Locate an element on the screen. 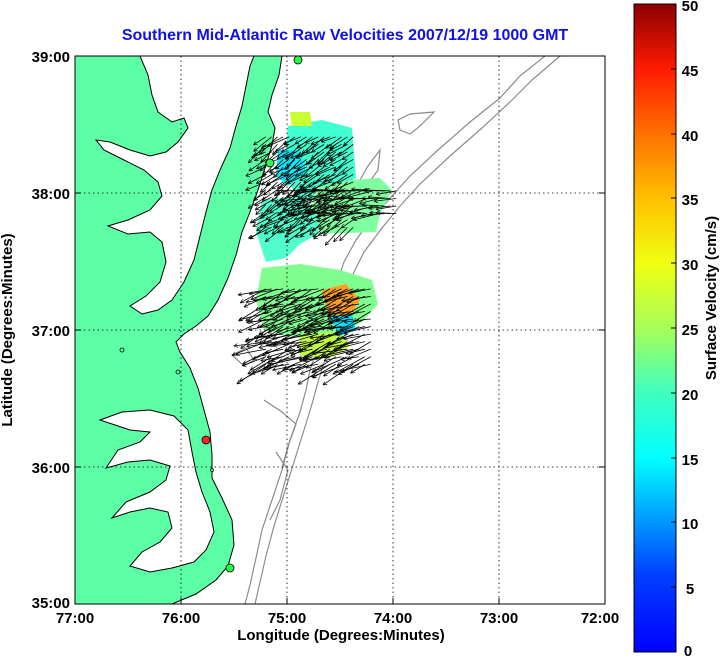 This screenshot has width=724, height=659. x-tick-label: 72:00 is located at coordinates (600, 618).